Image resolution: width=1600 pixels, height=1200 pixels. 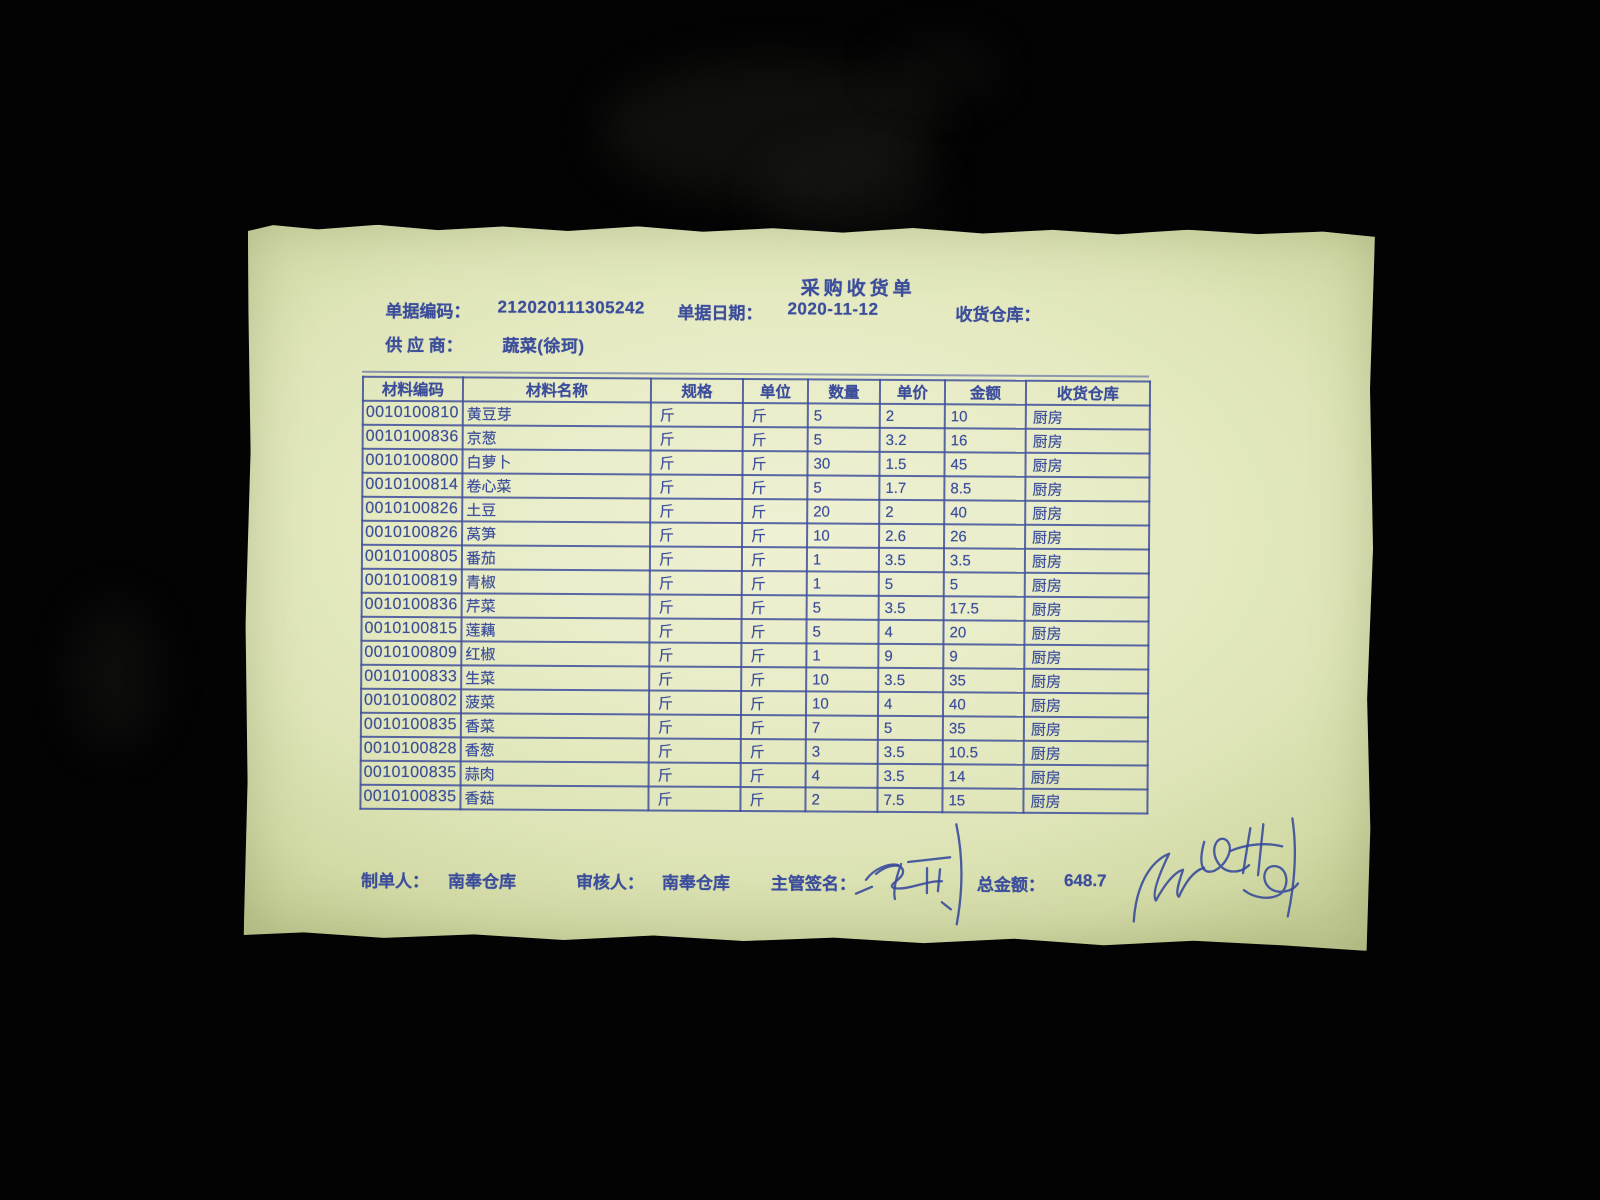 What do you see at coordinates (555, 773) in the screenshot?
I see `table-cell: 蒜肉` at bounding box center [555, 773].